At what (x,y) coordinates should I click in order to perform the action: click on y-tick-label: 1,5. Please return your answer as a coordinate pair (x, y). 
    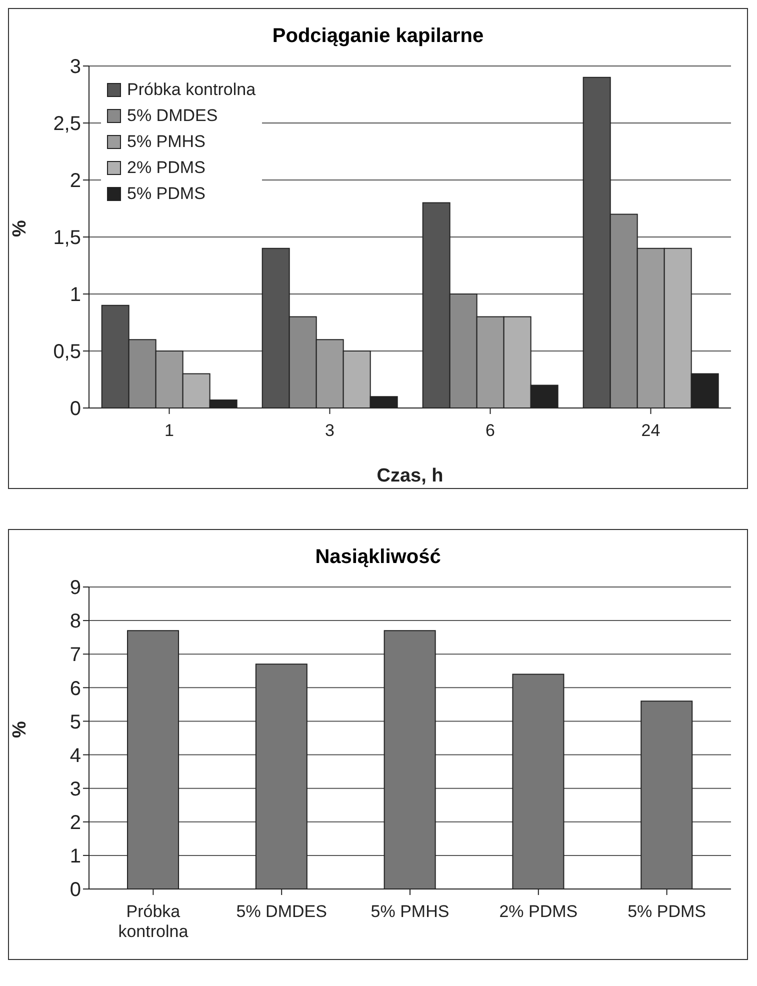
    Looking at the image, I should click on (67, 238).